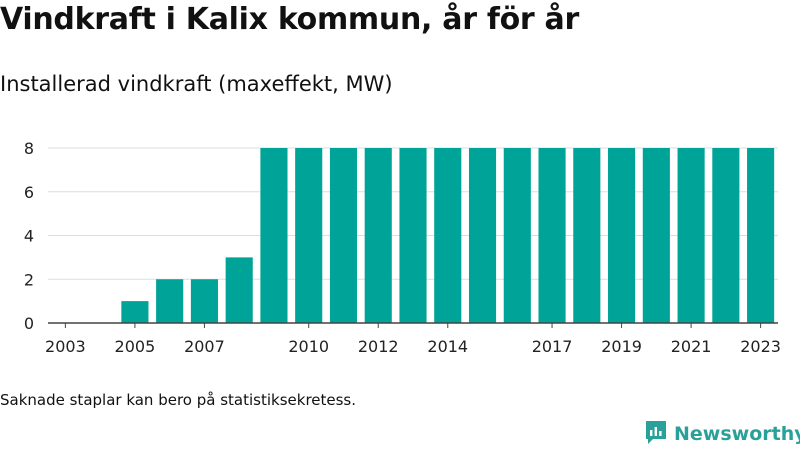  I want to click on x-tick-label: 2019, so click(621, 346).